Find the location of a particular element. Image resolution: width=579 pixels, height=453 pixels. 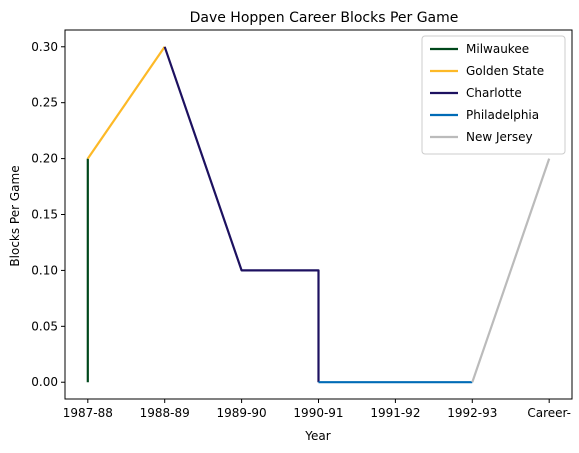

chart-title: Dave Hoppen Career Blocks Per Game is located at coordinates (324, 18).